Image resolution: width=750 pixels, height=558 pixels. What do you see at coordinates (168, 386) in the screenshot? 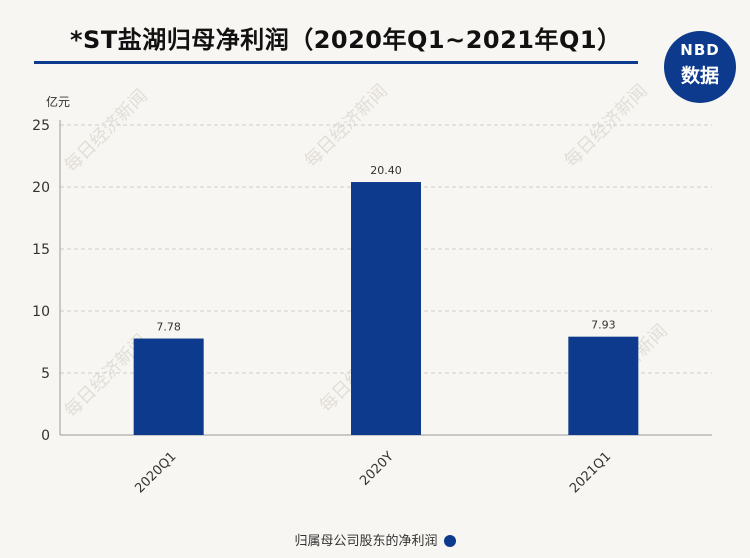
I see `bar-2020Q1` at bounding box center [168, 386].